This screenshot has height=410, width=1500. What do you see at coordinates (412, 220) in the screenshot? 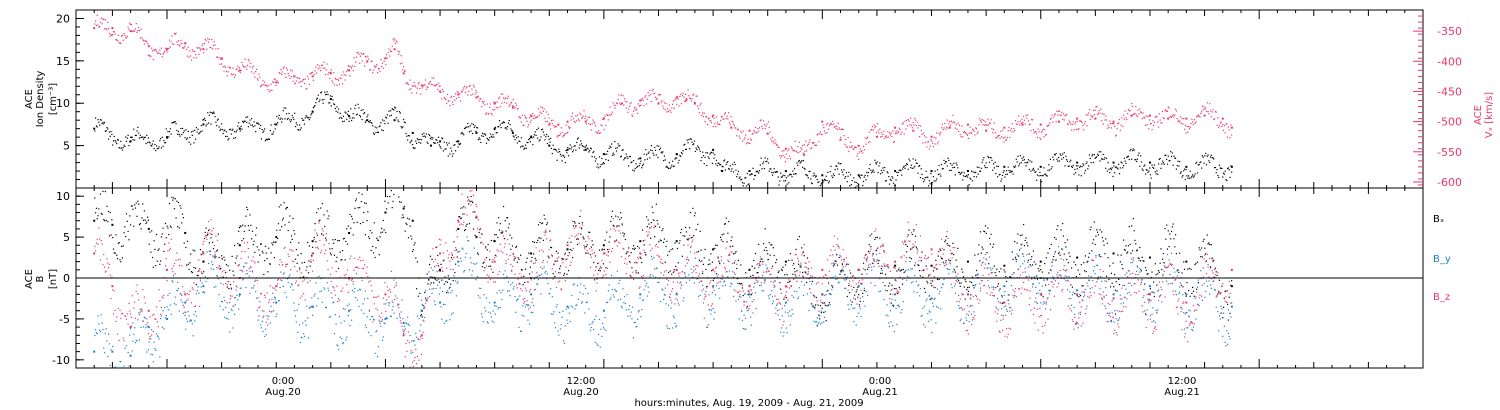
I see `bx-series-point` at bounding box center [412, 220].